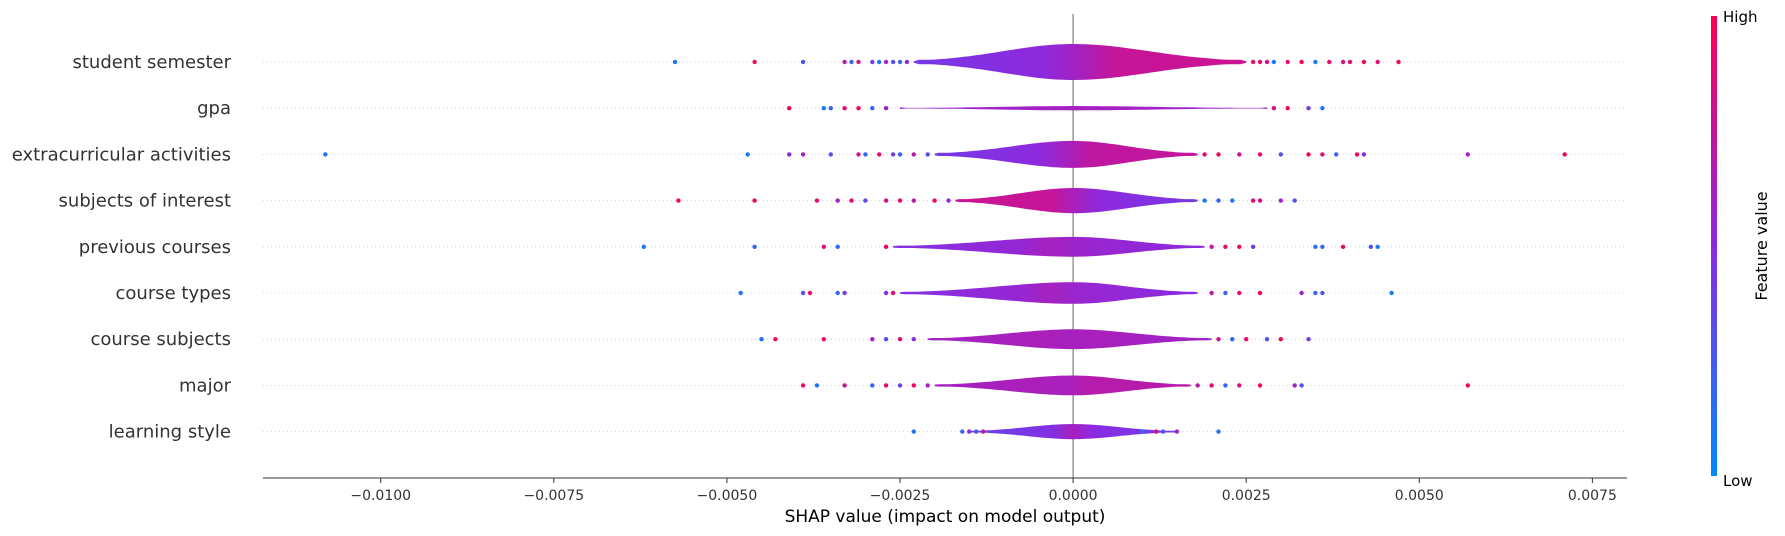 This screenshot has height=536, width=1785. What do you see at coordinates (1740, 17) in the screenshot?
I see `colorbar-high-label: High` at bounding box center [1740, 17].